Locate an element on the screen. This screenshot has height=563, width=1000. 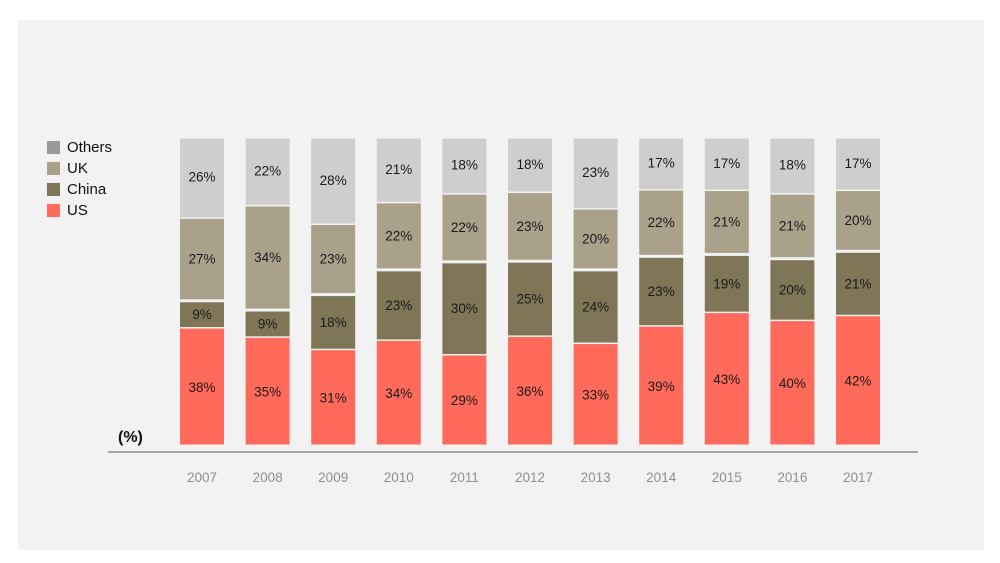
legend-item-others: Others is located at coordinates (79, 147).